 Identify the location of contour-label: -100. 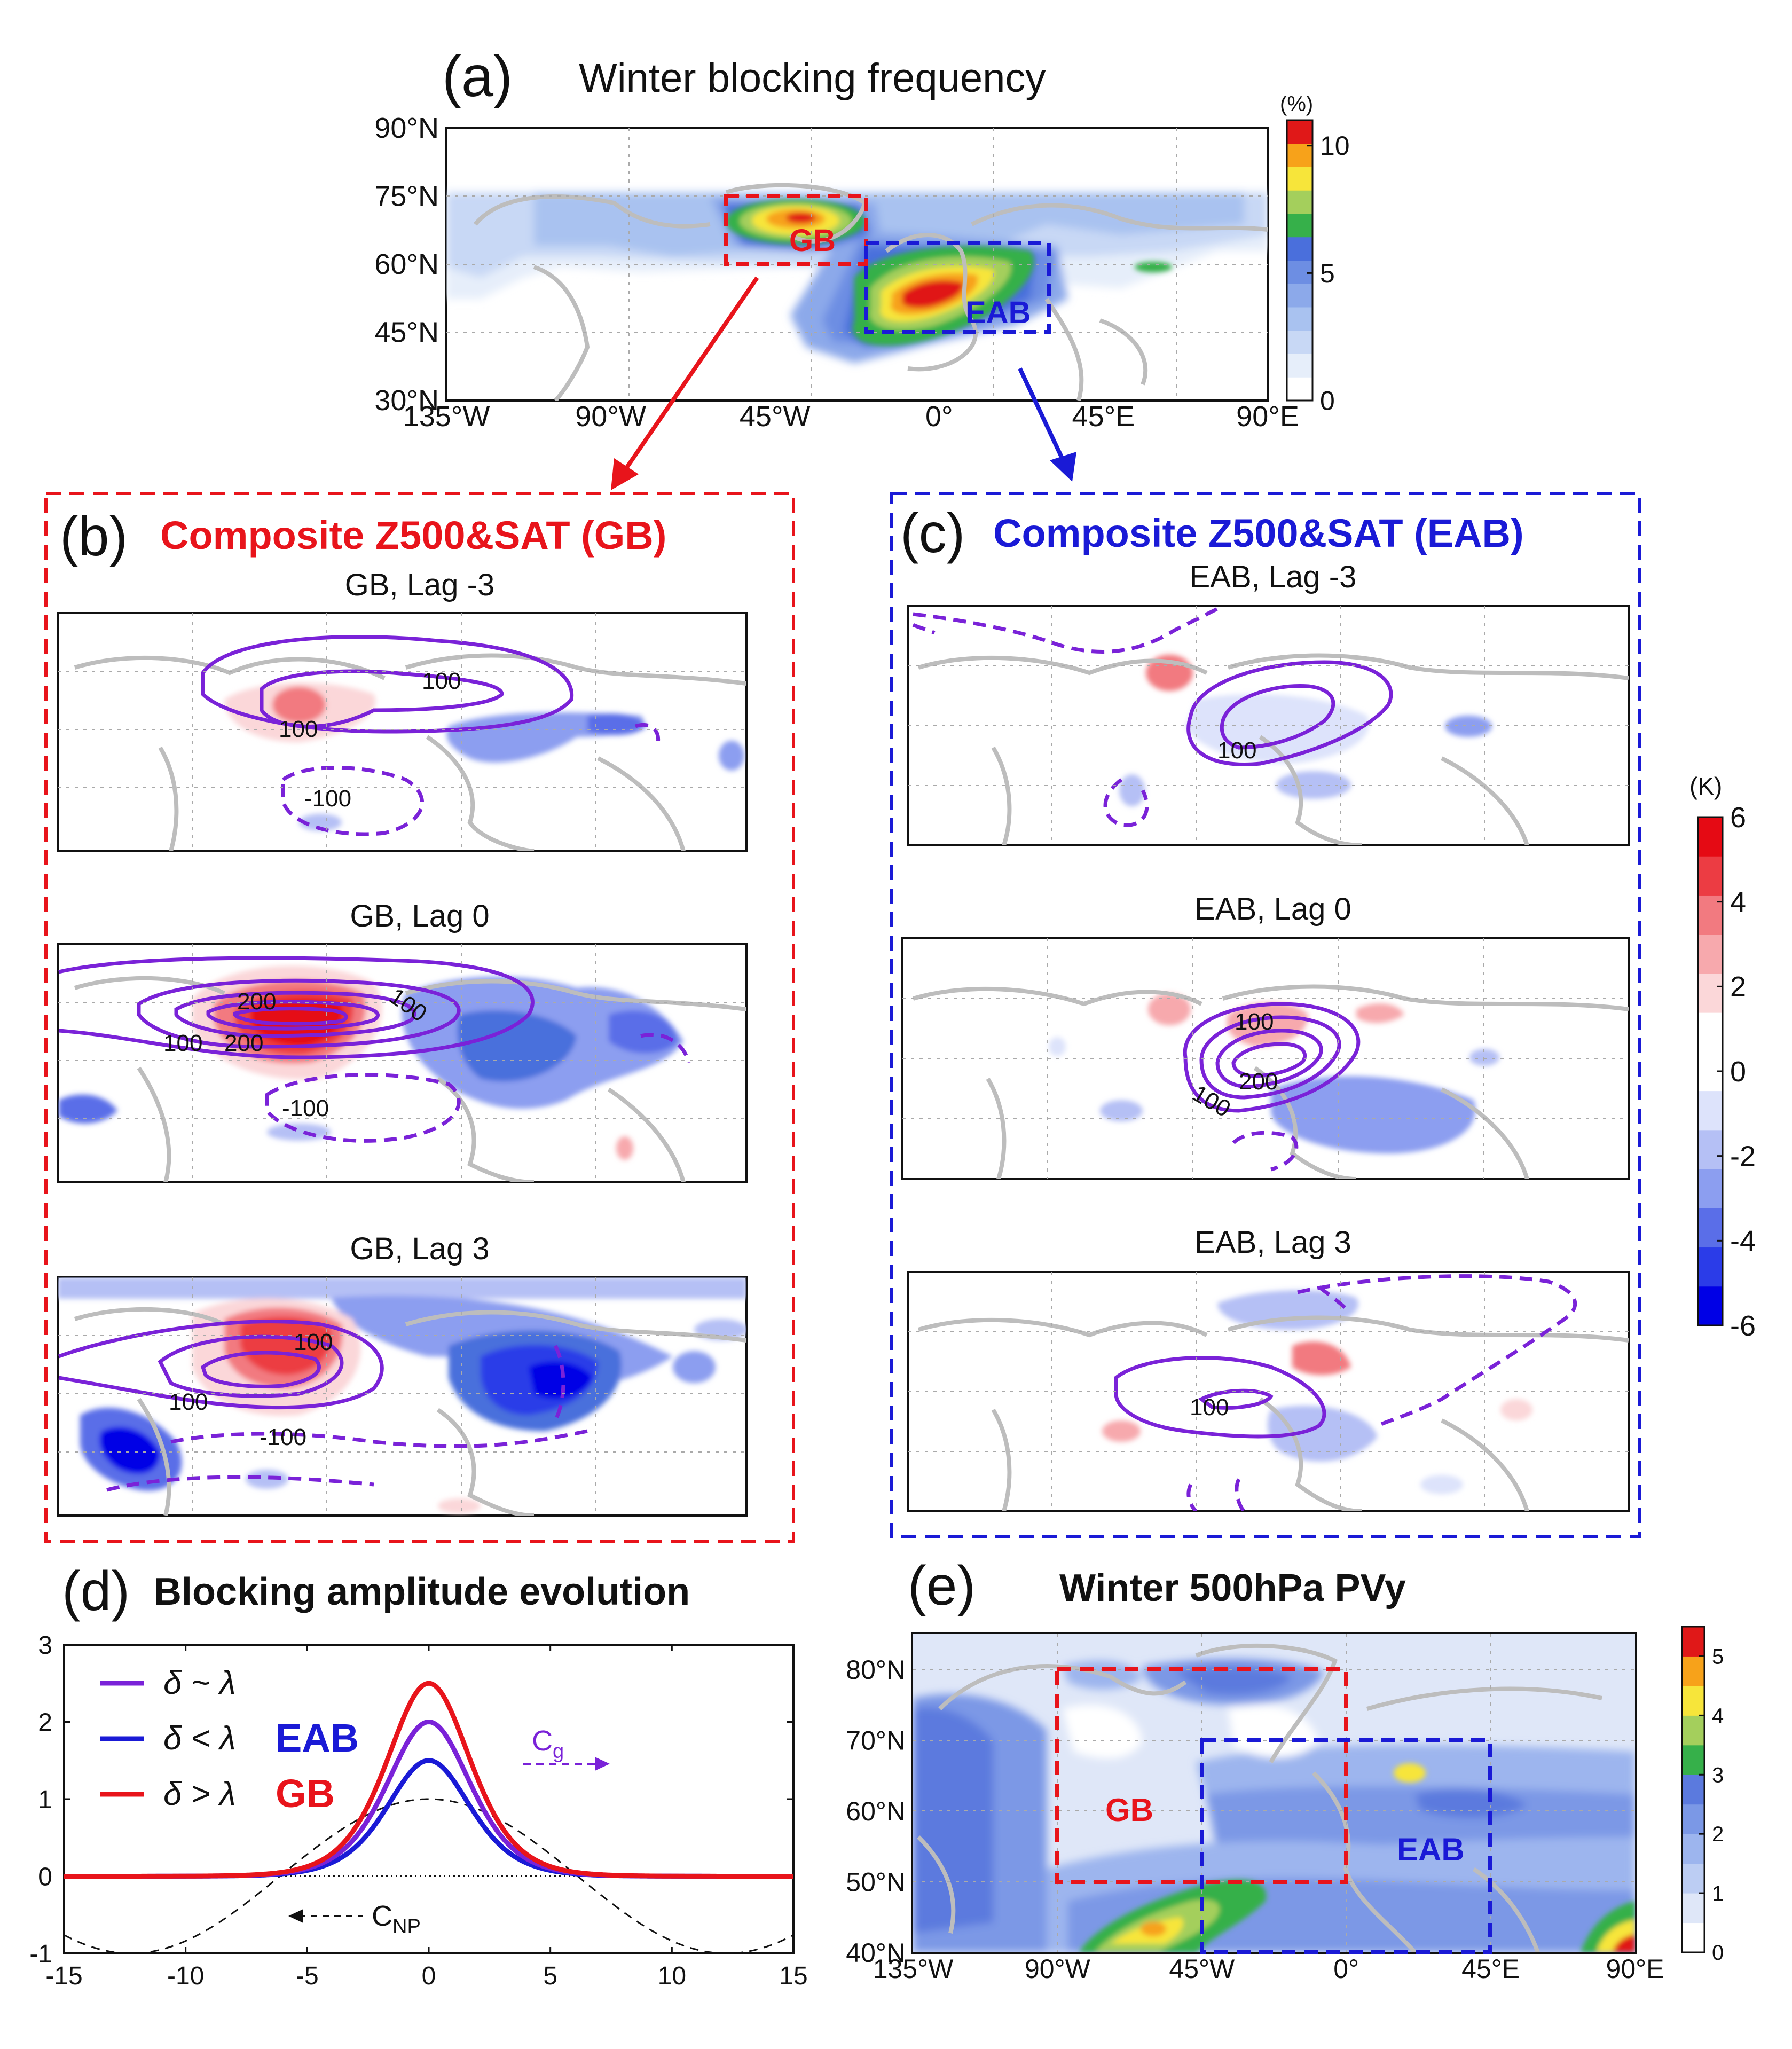
(328, 799).